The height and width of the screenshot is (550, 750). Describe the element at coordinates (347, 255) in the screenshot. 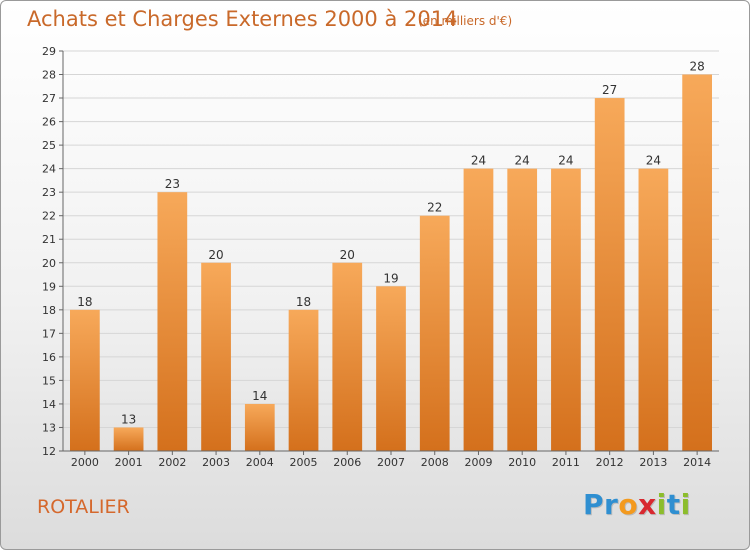

I see `data-label-2006: 20` at that location.